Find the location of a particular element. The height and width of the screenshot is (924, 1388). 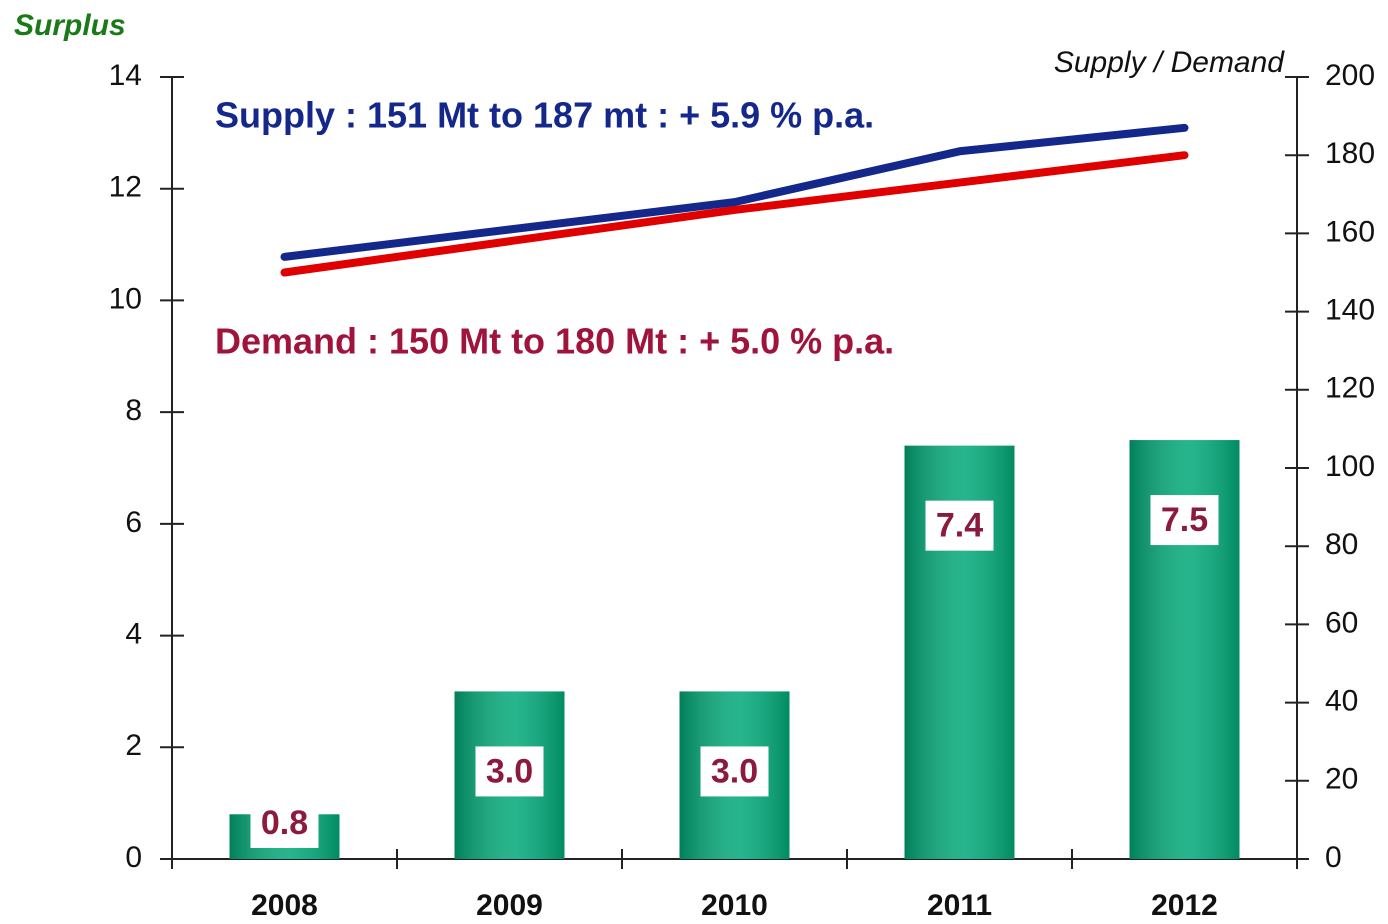

y-tick-label: 4 is located at coordinates (133, 633).